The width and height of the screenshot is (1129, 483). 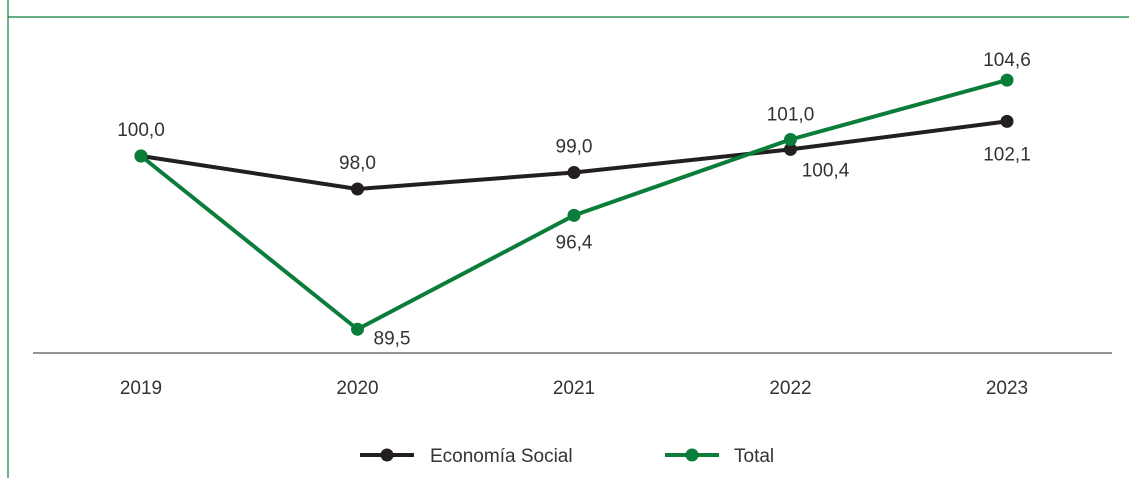 I want to click on data-label: 100,0, so click(x=141, y=130).